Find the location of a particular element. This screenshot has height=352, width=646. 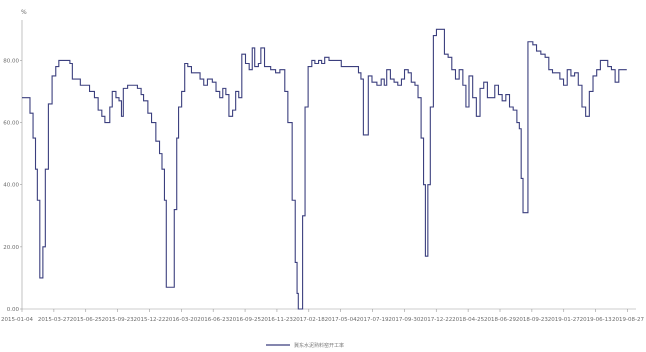

x-tick-label: 2018-06-29 is located at coordinates (500, 320).